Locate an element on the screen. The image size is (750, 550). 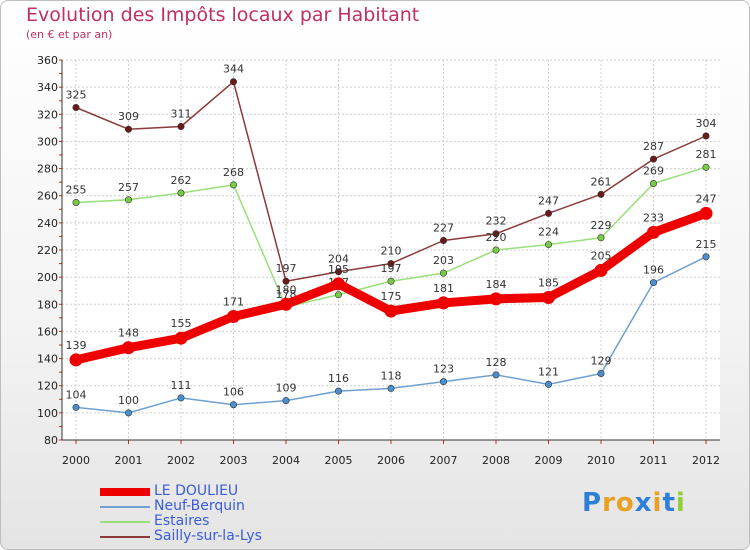
x-tick-label: 2004 is located at coordinates (286, 460).